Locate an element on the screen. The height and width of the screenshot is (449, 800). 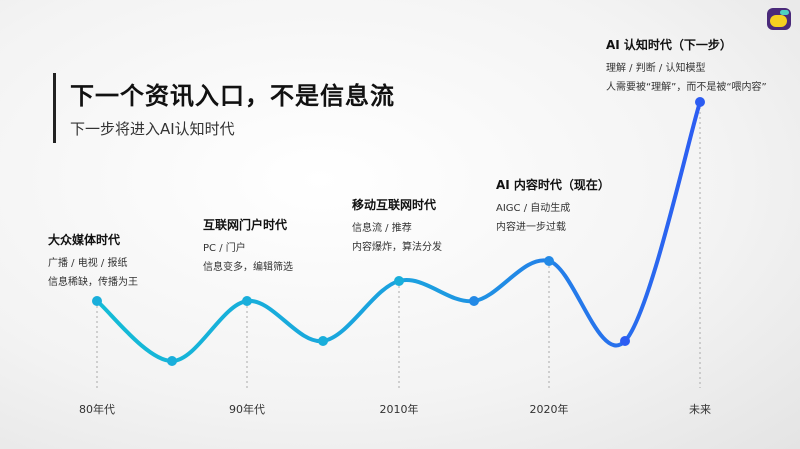
era-line: 信息流 / 推荐 is located at coordinates (382, 228).